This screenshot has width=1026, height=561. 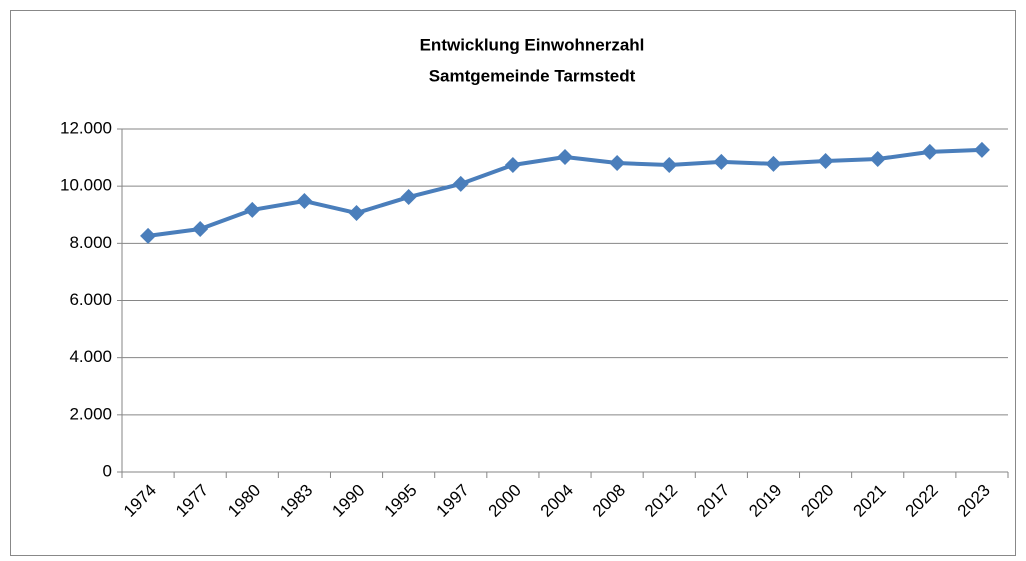 I want to click on chart-title: Entwicklung Einwohnerzahl, so click(x=532, y=44).